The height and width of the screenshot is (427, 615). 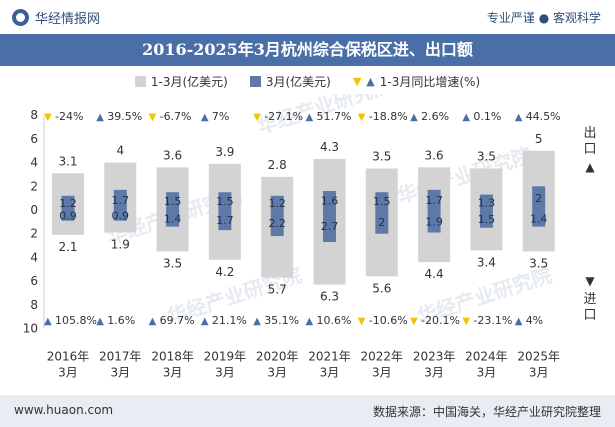 I want to click on up-arrow-icon: ▲, so click(x=590, y=167).